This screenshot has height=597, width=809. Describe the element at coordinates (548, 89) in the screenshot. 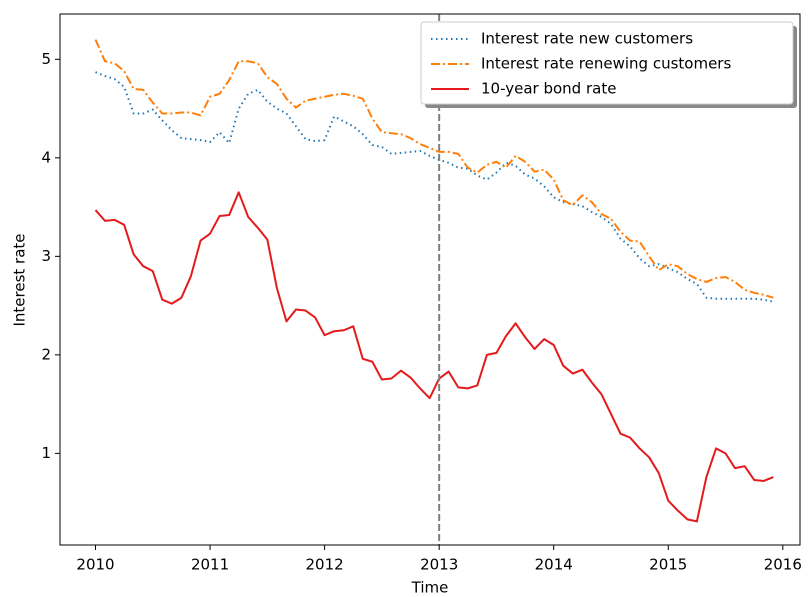

I see `legend-label: 10-year bond rate` at that location.